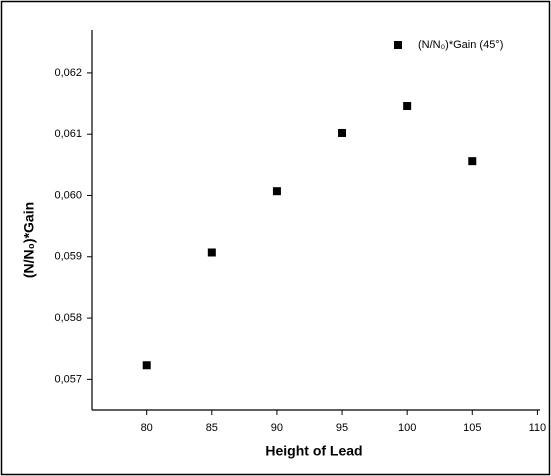 Image resolution: width=551 pixels, height=476 pixels. I want to click on y-tick-label: 0,058, so click(68, 318).